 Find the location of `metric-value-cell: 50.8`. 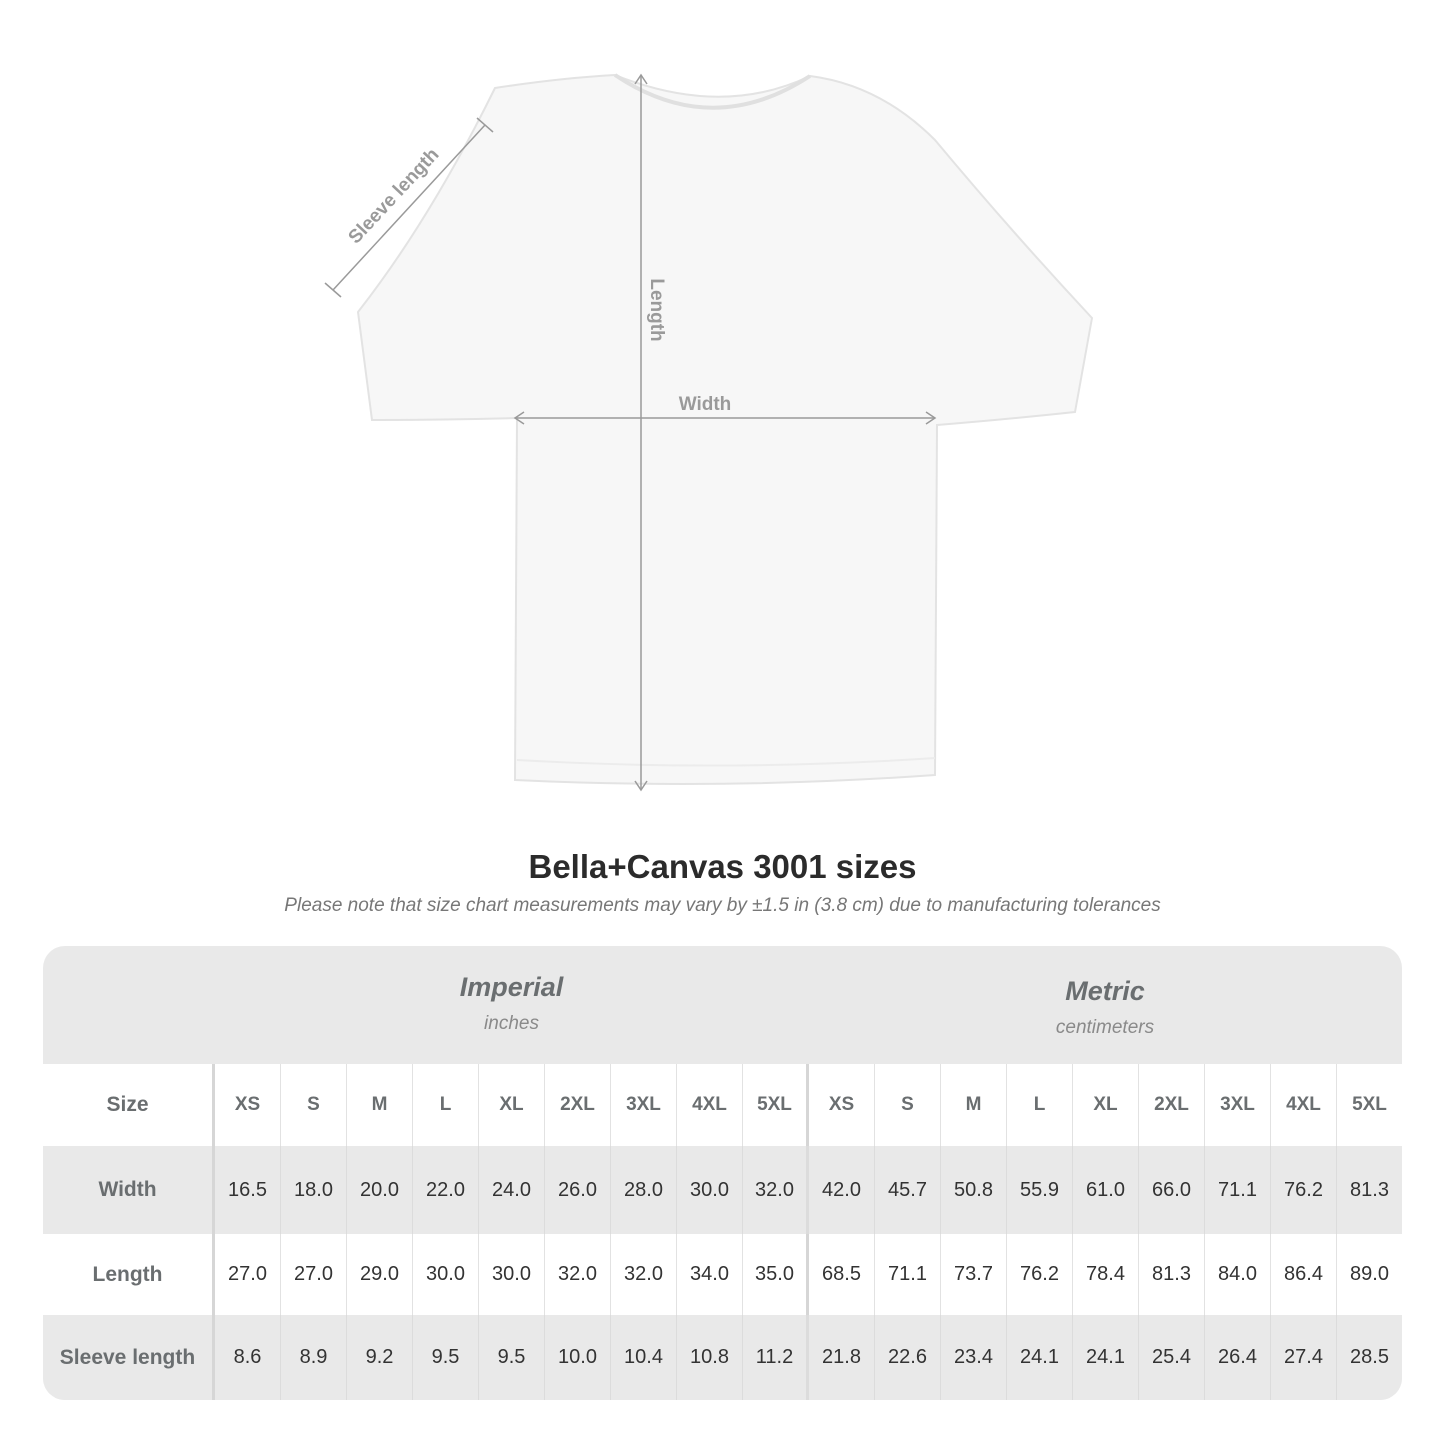

metric-value-cell: 50.8 is located at coordinates (974, 1190).